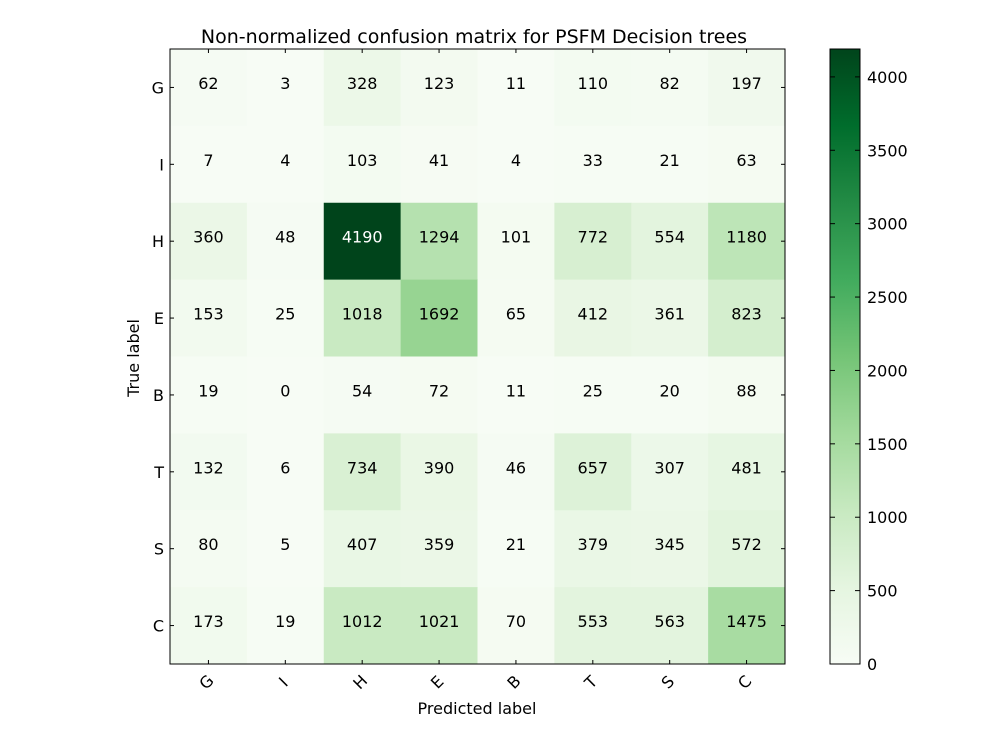 The image size is (986, 750). I want to click on x-tick-label: E, so click(437, 682).